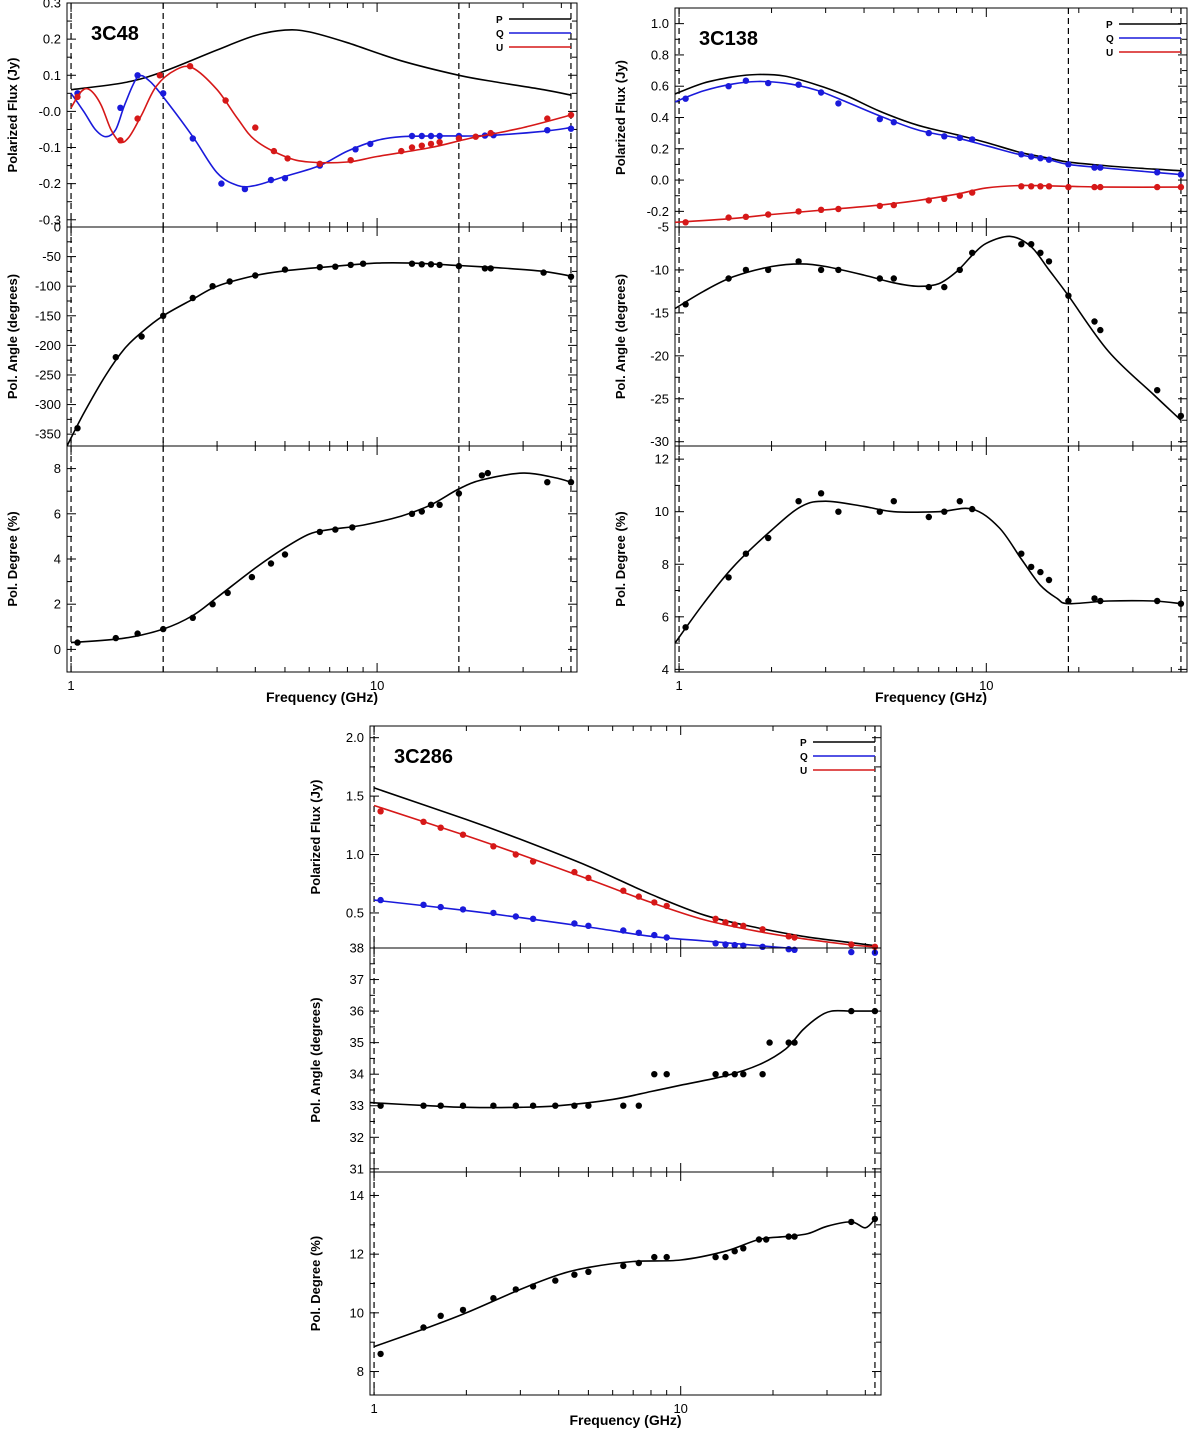 The width and height of the screenshot is (1200, 1435). Describe the element at coordinates (928, 572) in the screenshot. I see `3c138-degree-fit-fit-line` at that location.